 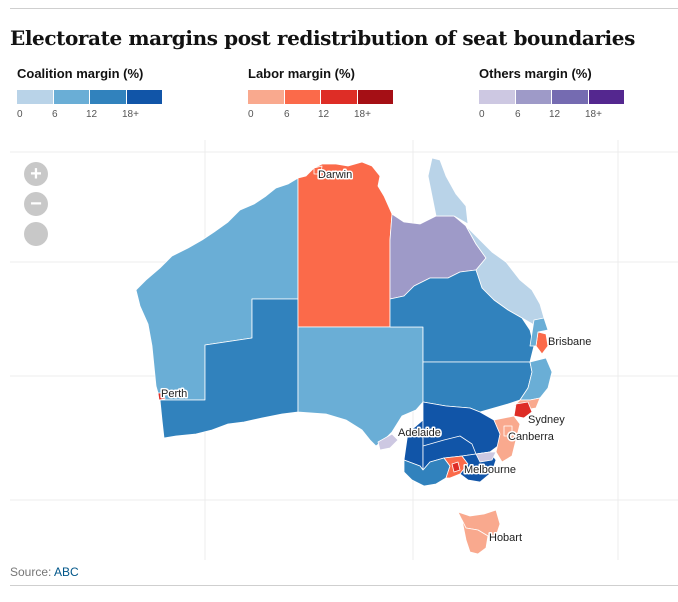 What do you see at coordinates (318, 170) in the screenshot?
I see `electorate-darwin` at bounding box center [318, 170].